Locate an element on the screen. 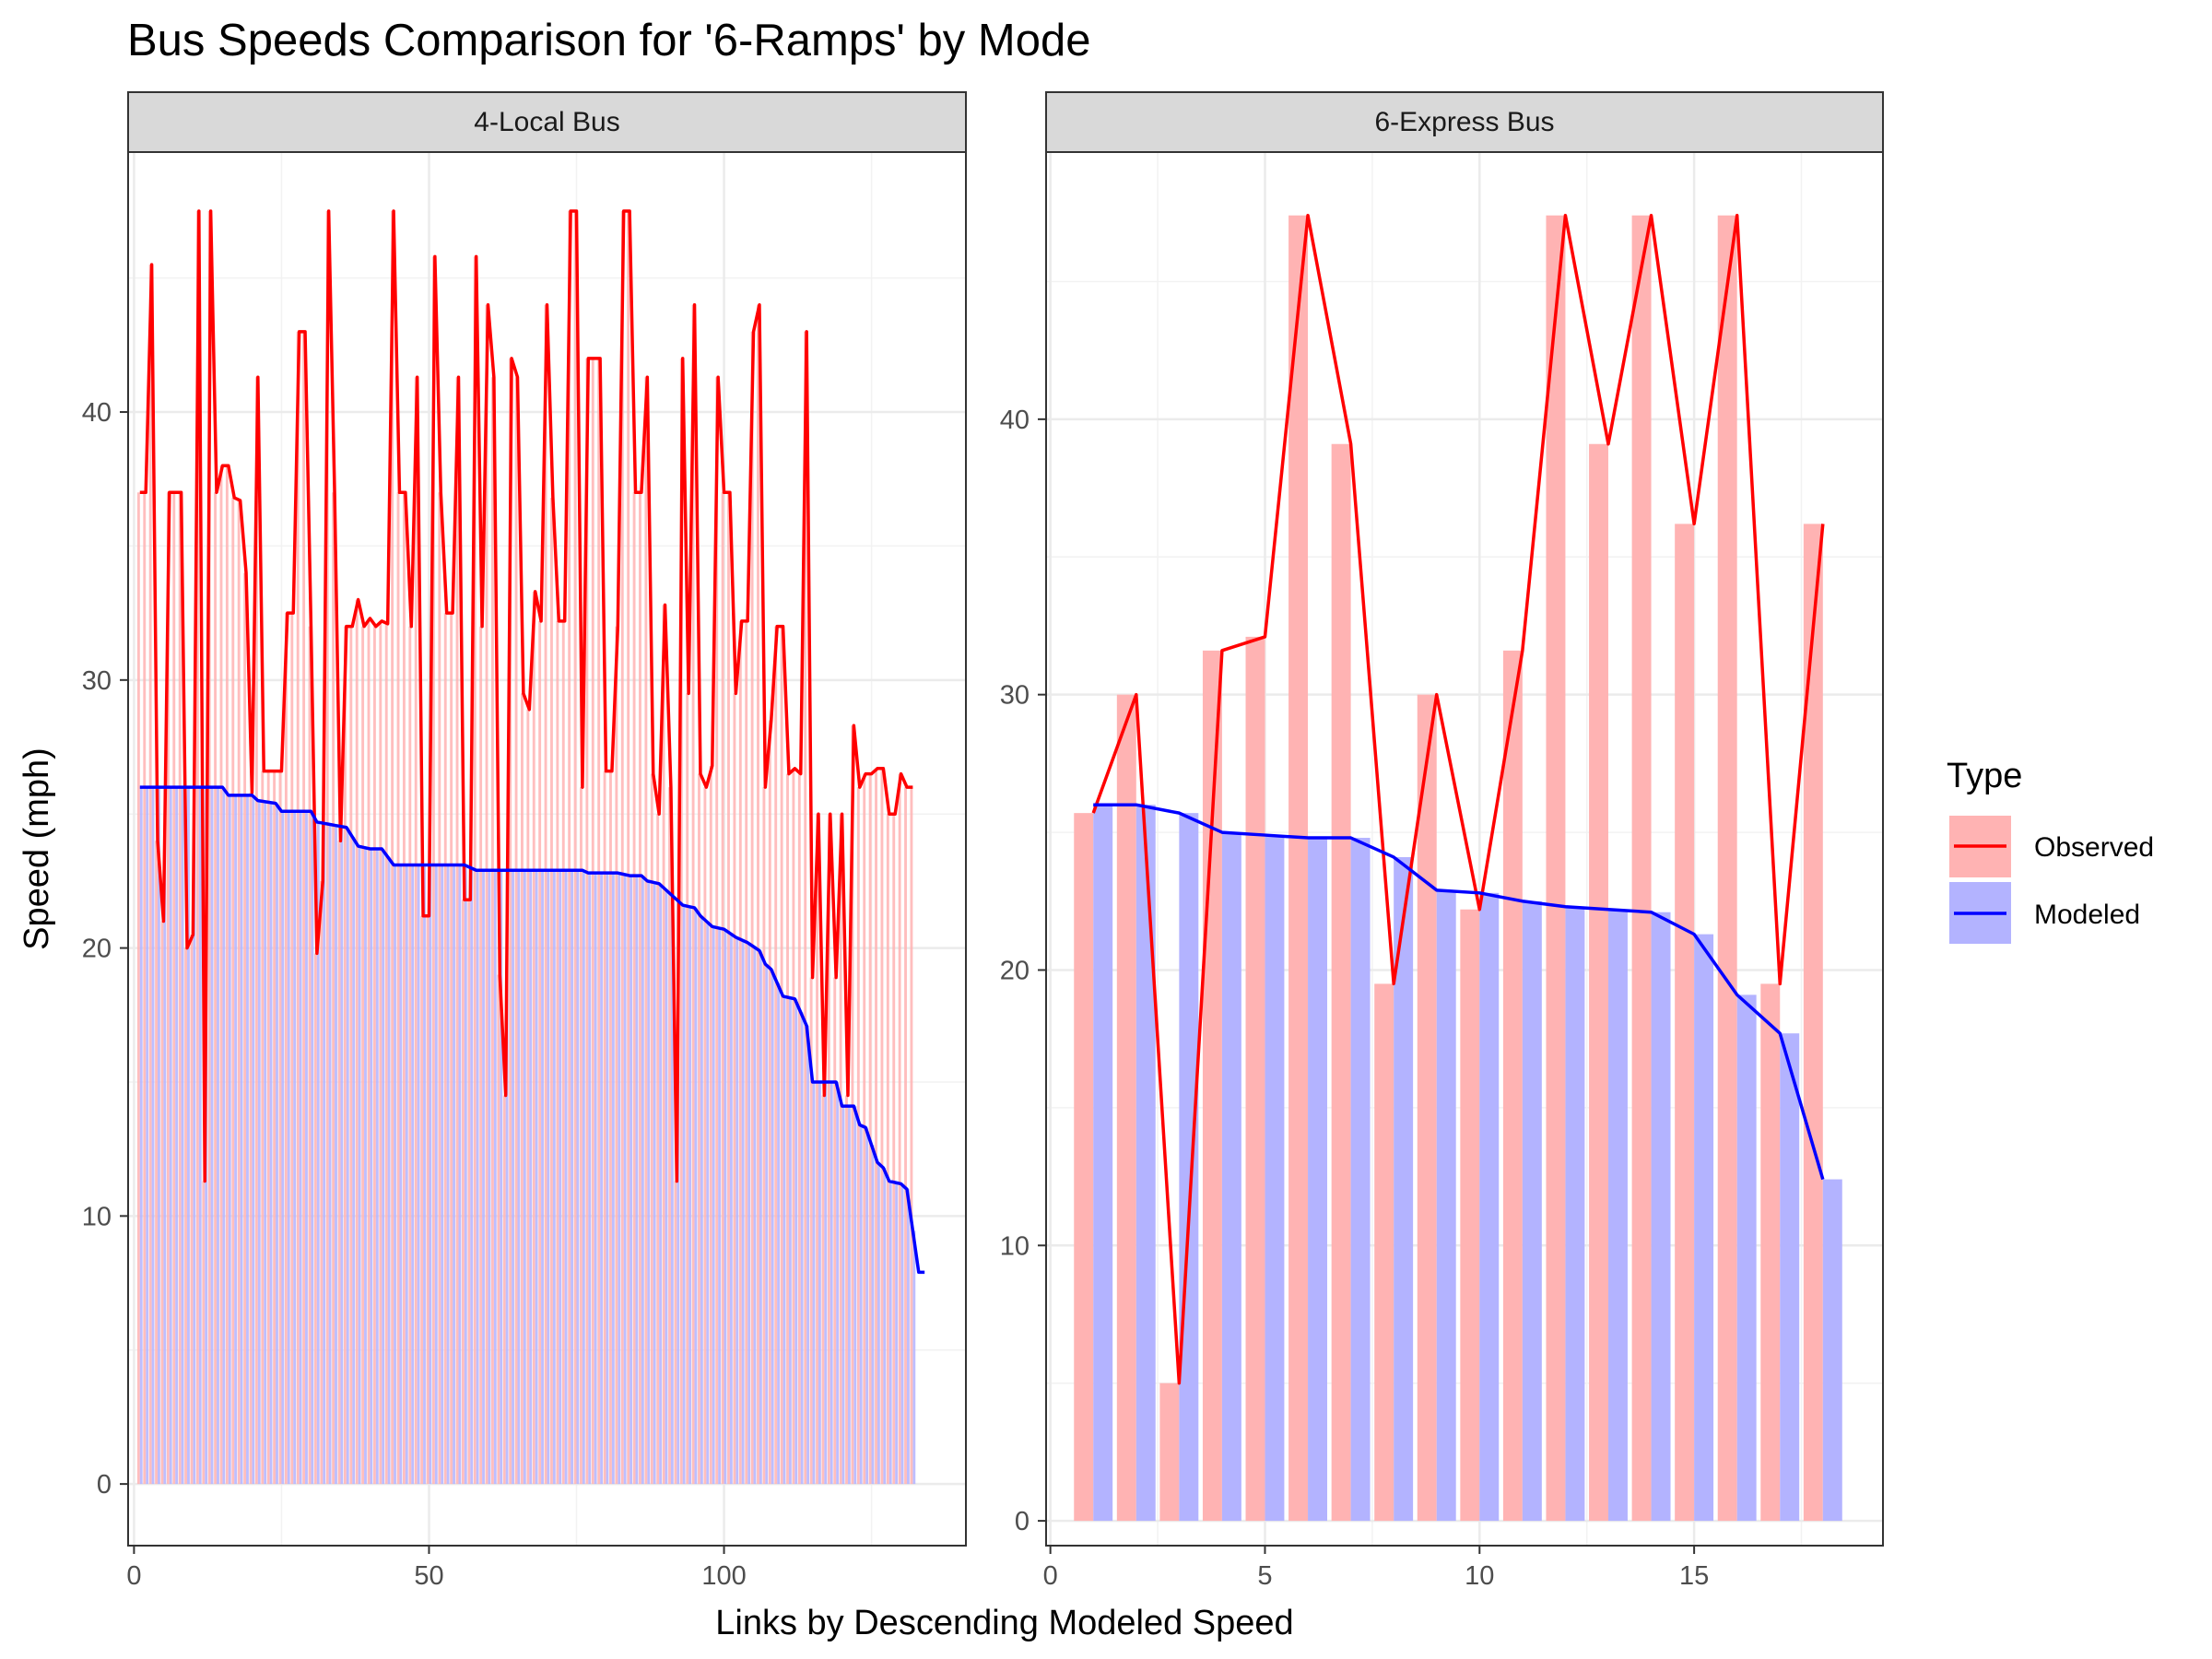 The width and height of the screenshot is (2212, 1659). x-tick-label: 50 is located at coordinates (428, 1576).